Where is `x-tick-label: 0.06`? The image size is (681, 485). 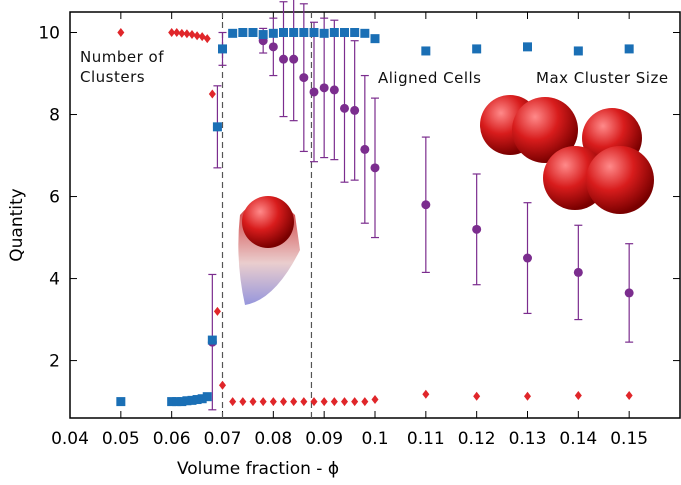 x-tick-label: 0.06 is located at coordinates (172, 439).